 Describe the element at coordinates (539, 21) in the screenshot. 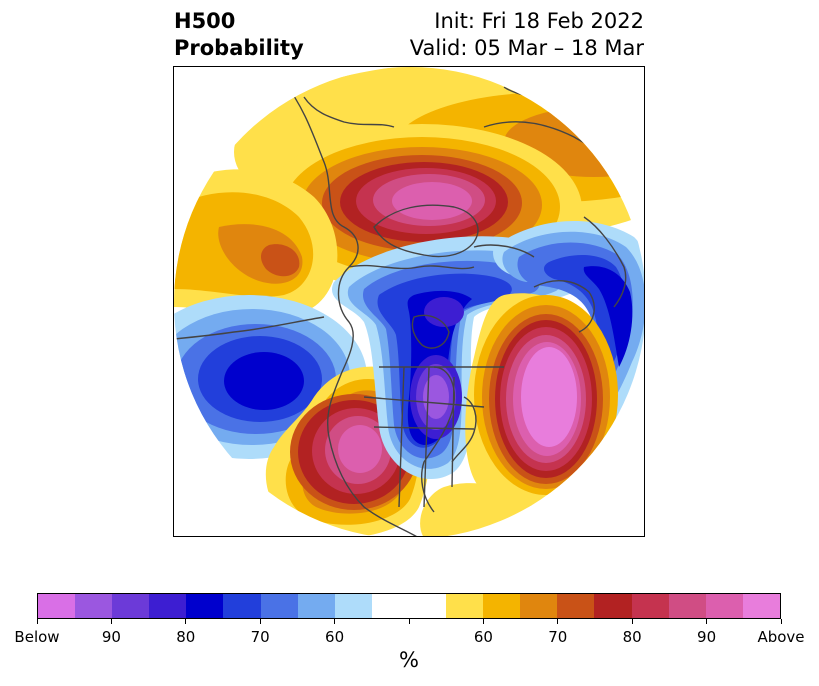

I see `init-date: Init: Fri 18 Feb 2022` at that location.